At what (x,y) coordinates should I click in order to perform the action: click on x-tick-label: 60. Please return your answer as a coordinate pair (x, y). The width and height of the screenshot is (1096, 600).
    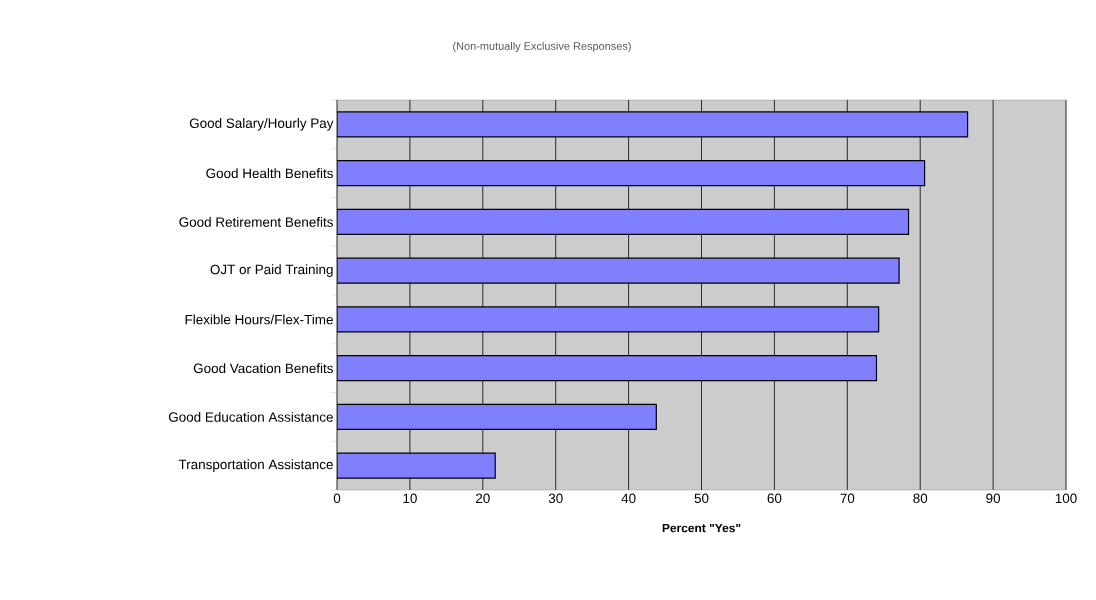
    Looking at the image, I should click on (774, 498).